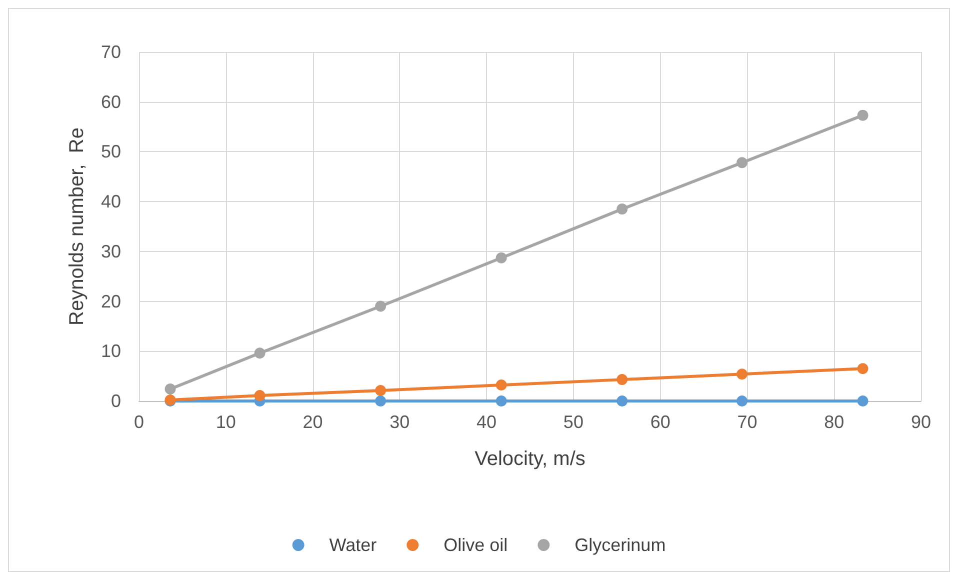 The width and height of the screenshot is (958, 580). Describe the element at coordinates (747, 422) in the screenshot. I see `x-tick-label: 70` at that location.